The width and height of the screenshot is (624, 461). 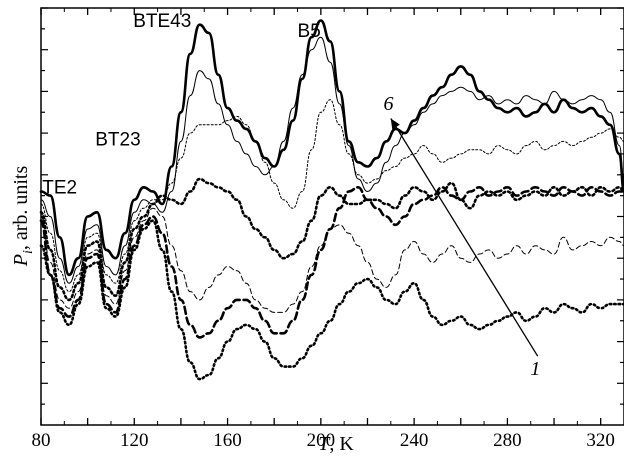 I want to click on x-tick-labels: 80 120 160 200 240 280 320, so click(x=323, y=440).